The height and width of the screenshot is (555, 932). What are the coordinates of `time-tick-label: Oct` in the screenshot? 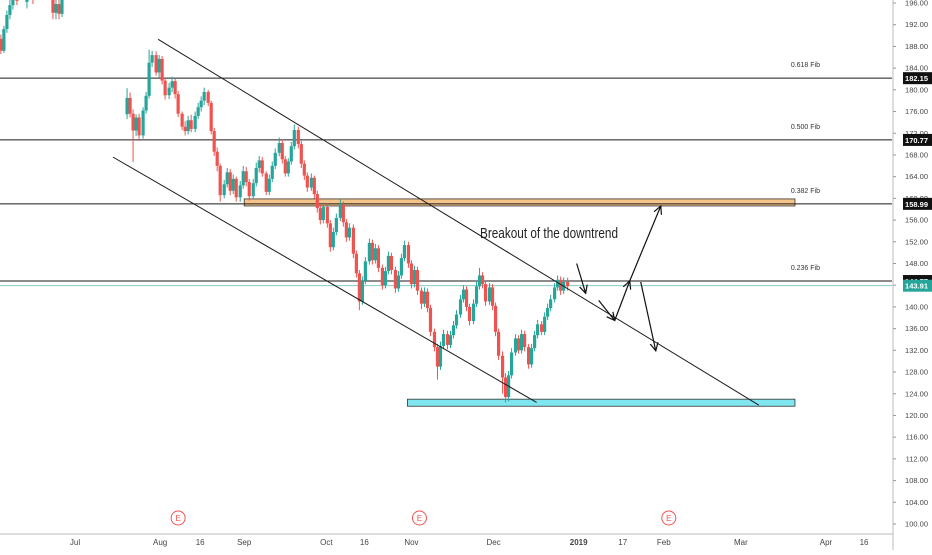 It's located at (326, 542).